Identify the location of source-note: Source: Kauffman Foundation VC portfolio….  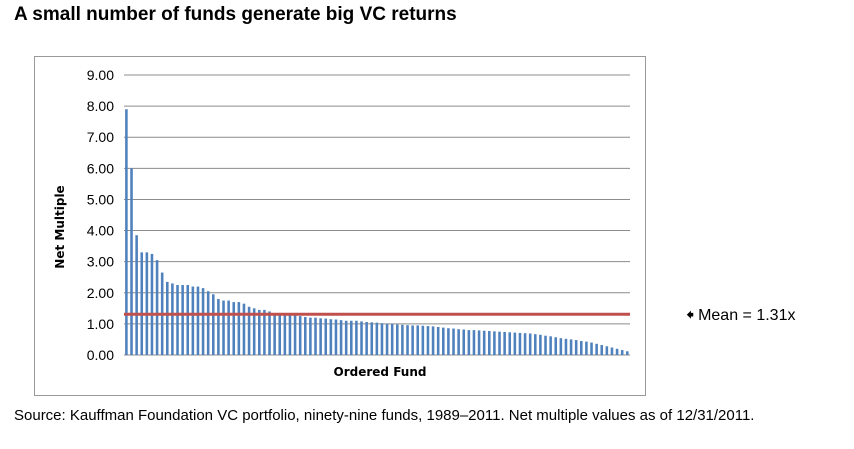
(384, 415).